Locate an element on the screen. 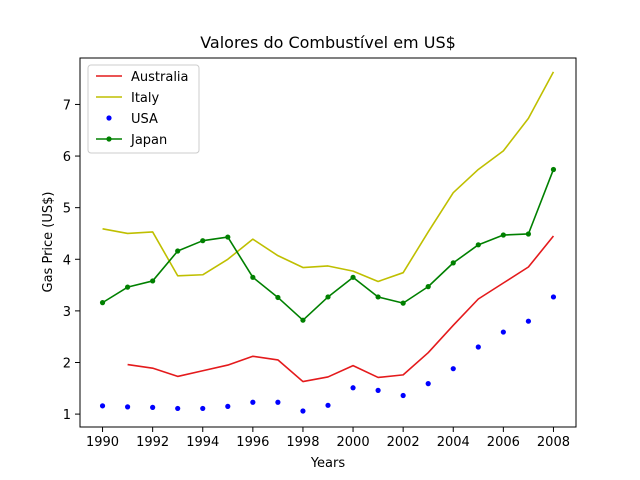 The width and height of the screenshot is (640, 480). x-axis: 1990 1992 1994 1996 1998 2000 2002 2004 2006 2008 is located at coordinates (328, 438).